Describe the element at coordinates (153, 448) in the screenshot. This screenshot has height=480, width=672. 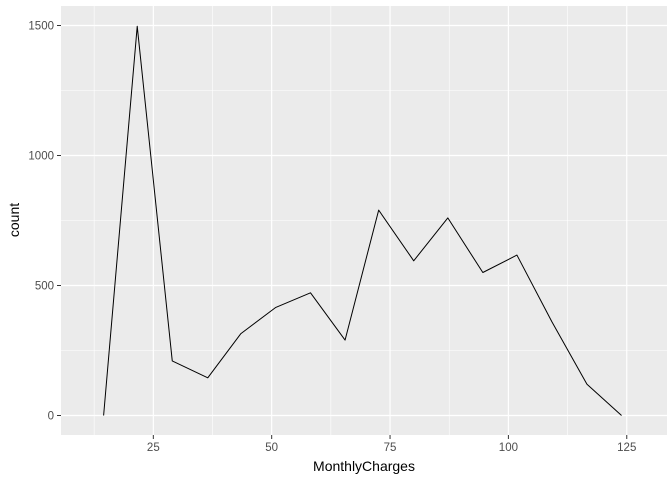
I see `x-tick-label: 25` at that location.